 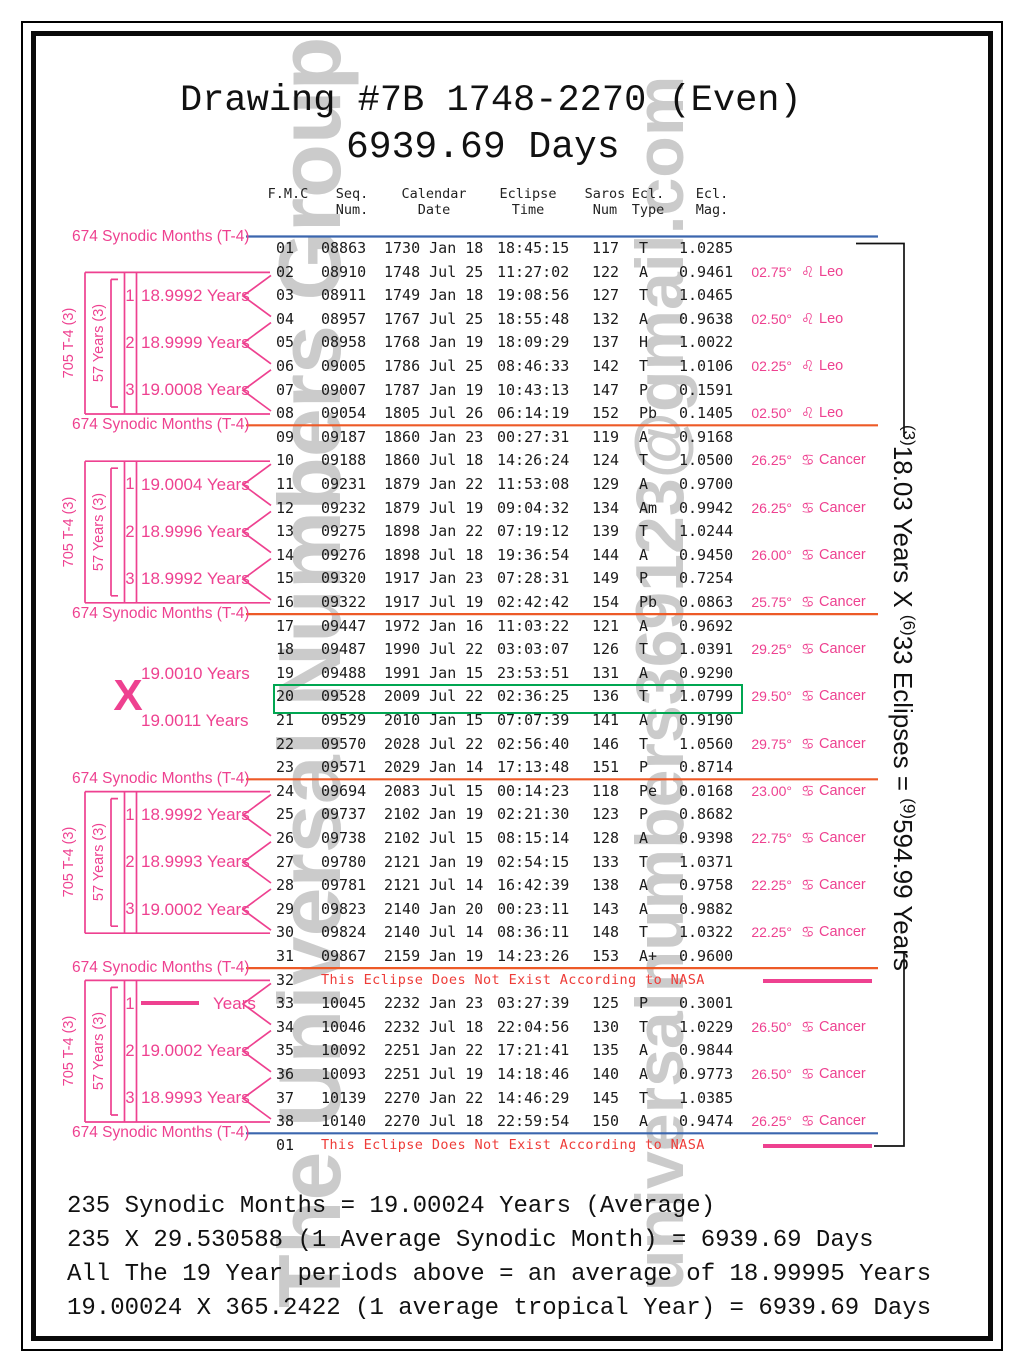 I want to click on cell-saros-num: 152, so click(x=606, y=413).